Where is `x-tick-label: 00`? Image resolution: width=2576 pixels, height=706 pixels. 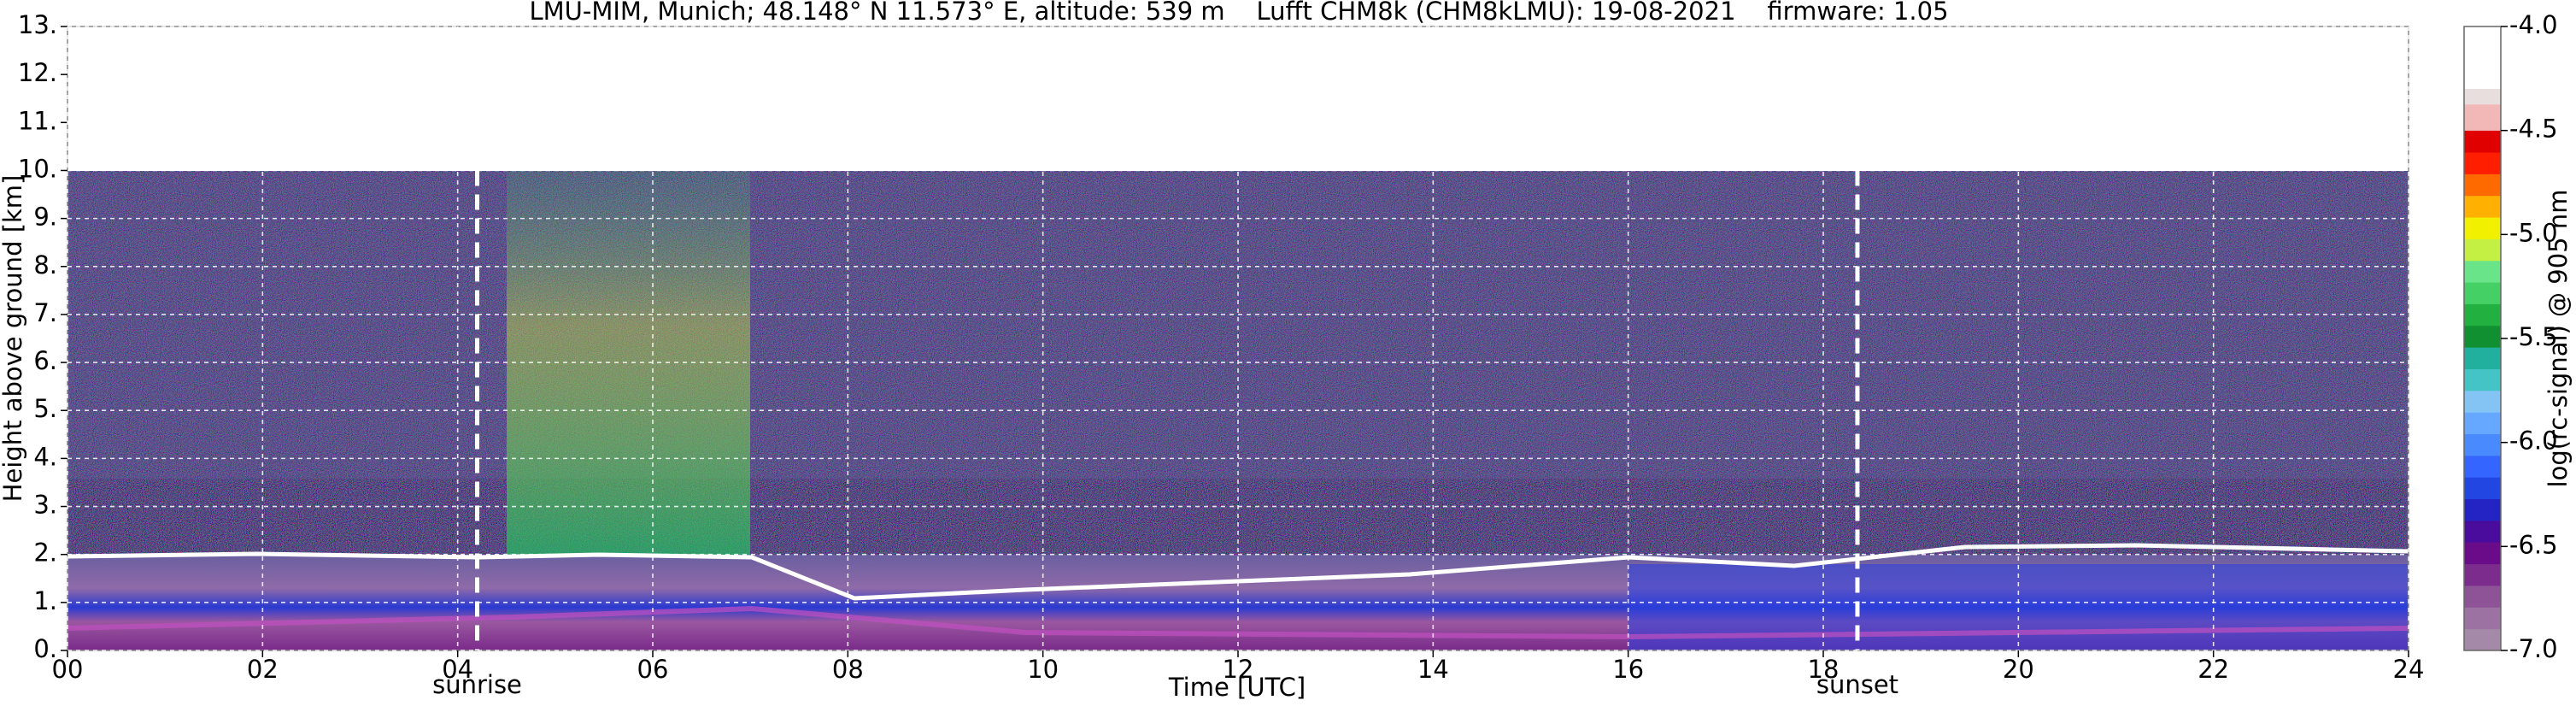
x-tick-label: 00 is located at coordinates (68, 669).